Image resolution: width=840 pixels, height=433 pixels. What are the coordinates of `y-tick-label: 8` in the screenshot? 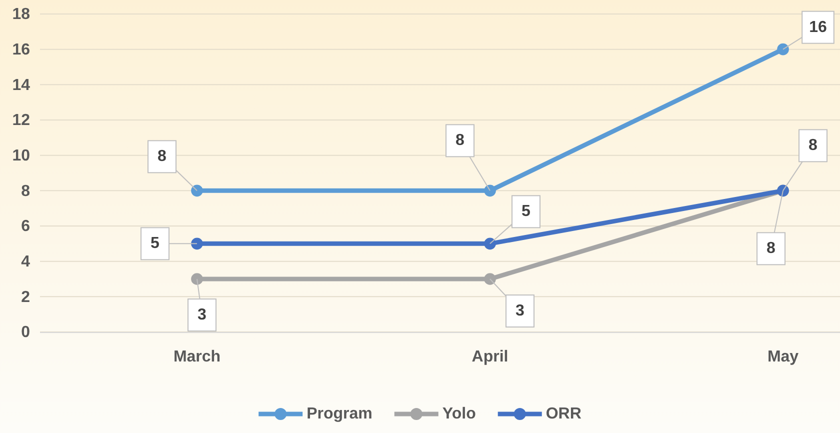 It's located at (25, 191).